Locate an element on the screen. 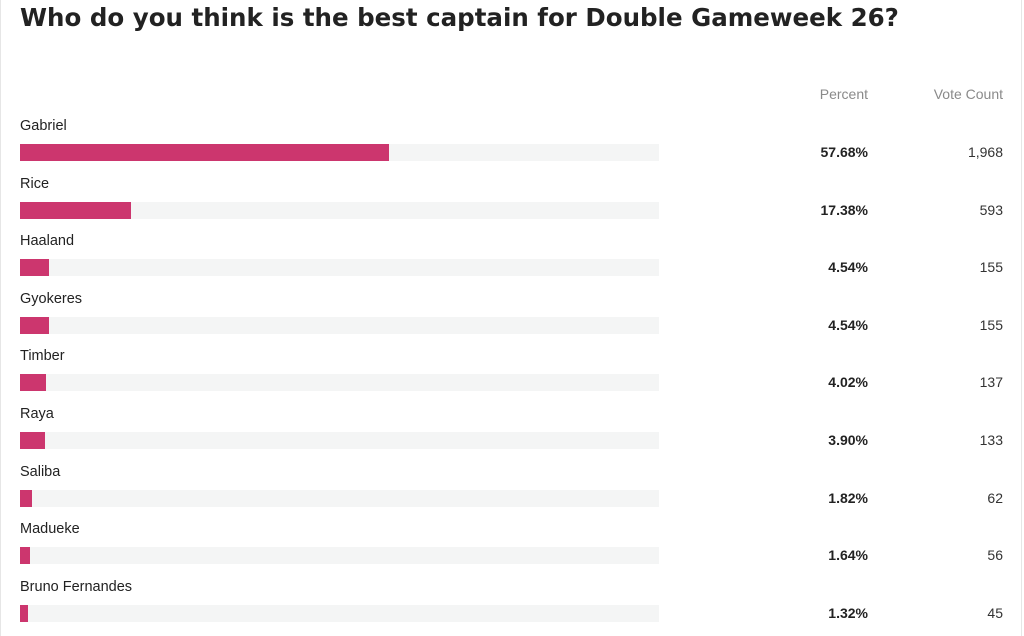 Image resolution: width=1024 pixels, height=636 pixels. poll-option-gyokeres: Gyokeres 4.54% 155 is located at coordinates (511, 320).